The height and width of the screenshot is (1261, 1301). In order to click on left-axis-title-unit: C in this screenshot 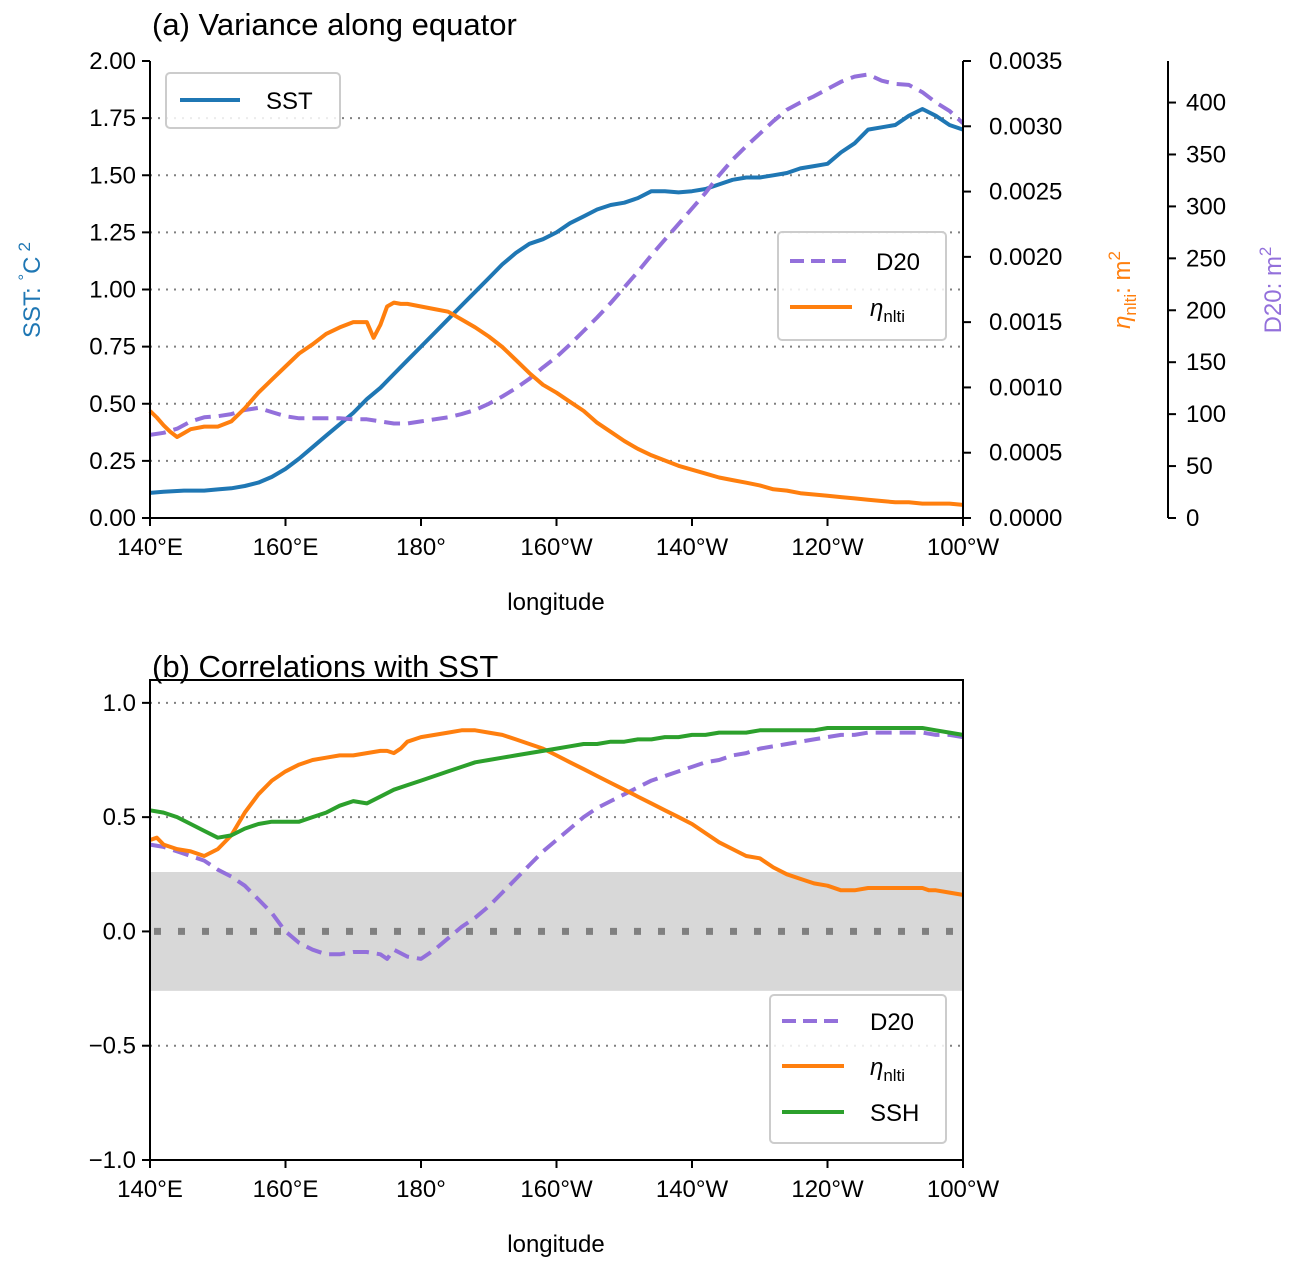, I will do `click(32, 264)`.